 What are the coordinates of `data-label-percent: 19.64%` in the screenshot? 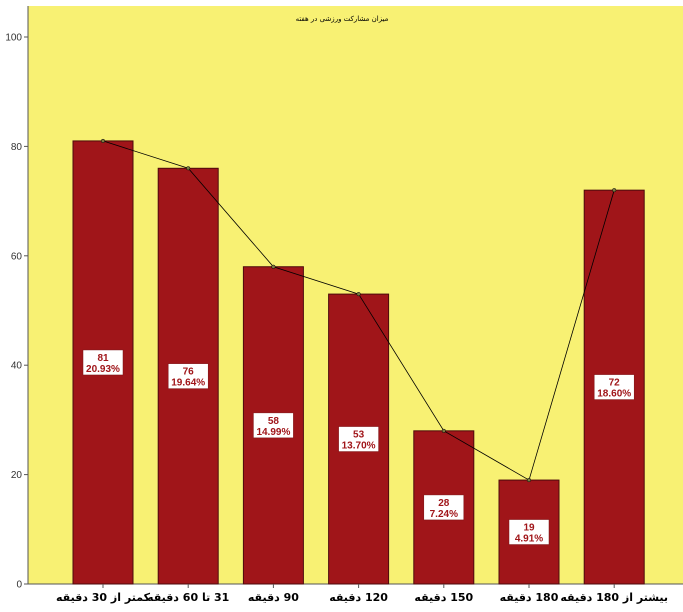 It's located at (188, 383).